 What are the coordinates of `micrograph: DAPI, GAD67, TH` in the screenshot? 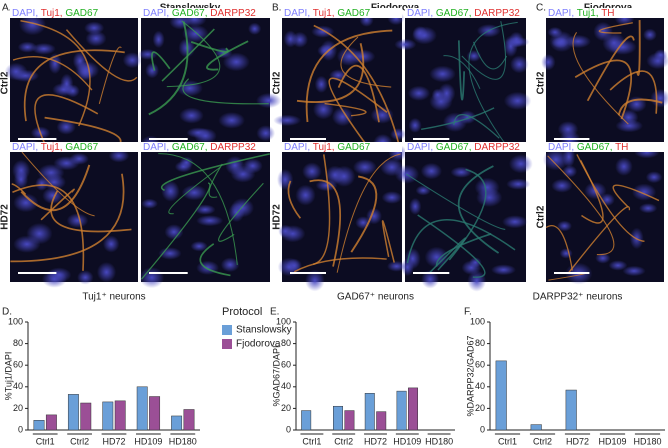 It's located at (603, 213).